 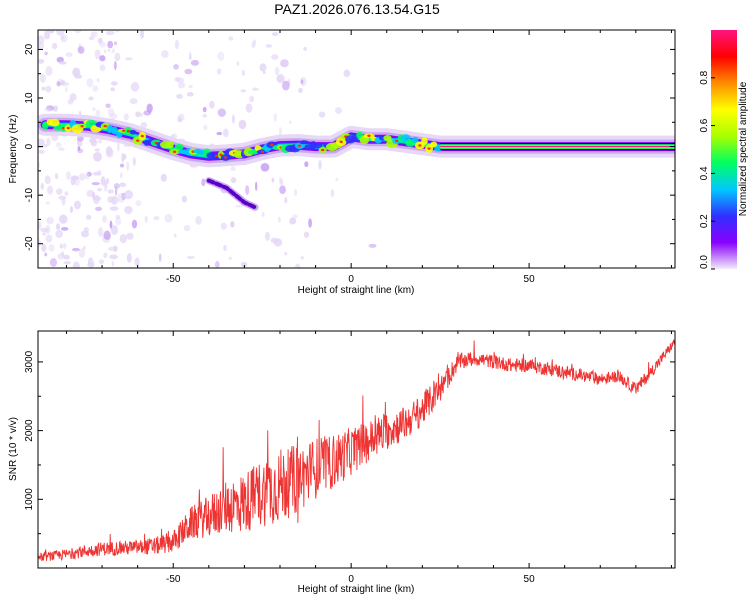 What do you see at coordinates (356, 589) in the screenshot?
I see `snr-x-axis-label: Height of straight line (km)` at bounding box center [356, 589].